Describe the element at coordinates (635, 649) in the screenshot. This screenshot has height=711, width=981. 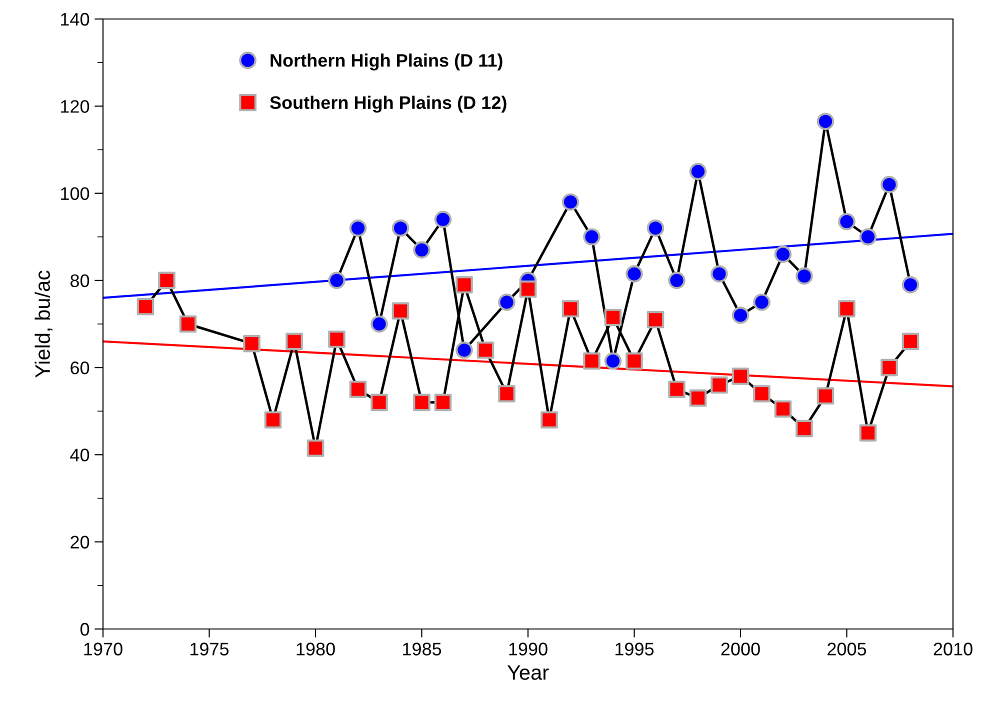
I see `x-tick-label: 1995` at that location.